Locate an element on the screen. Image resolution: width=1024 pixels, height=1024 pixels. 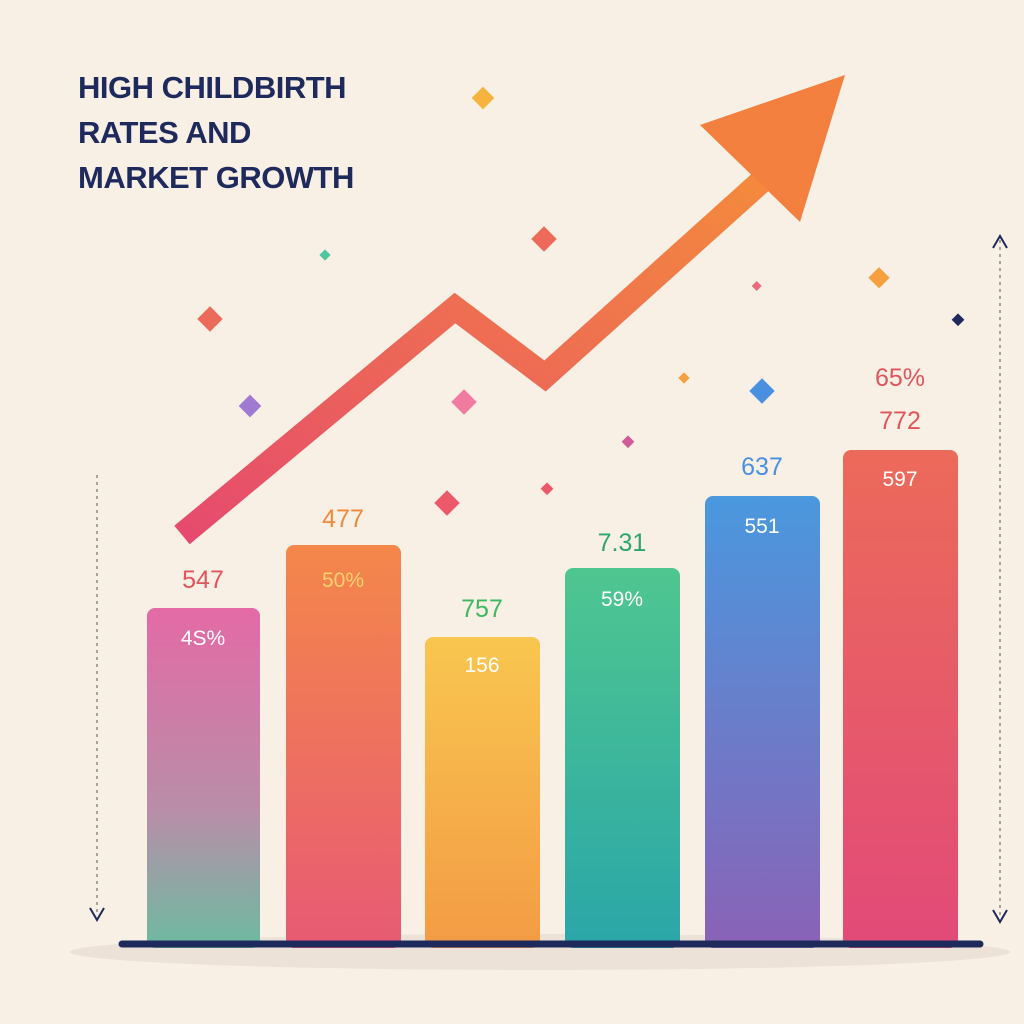
title-line: MARKET GROWTH is located at coordinates (216, 177).